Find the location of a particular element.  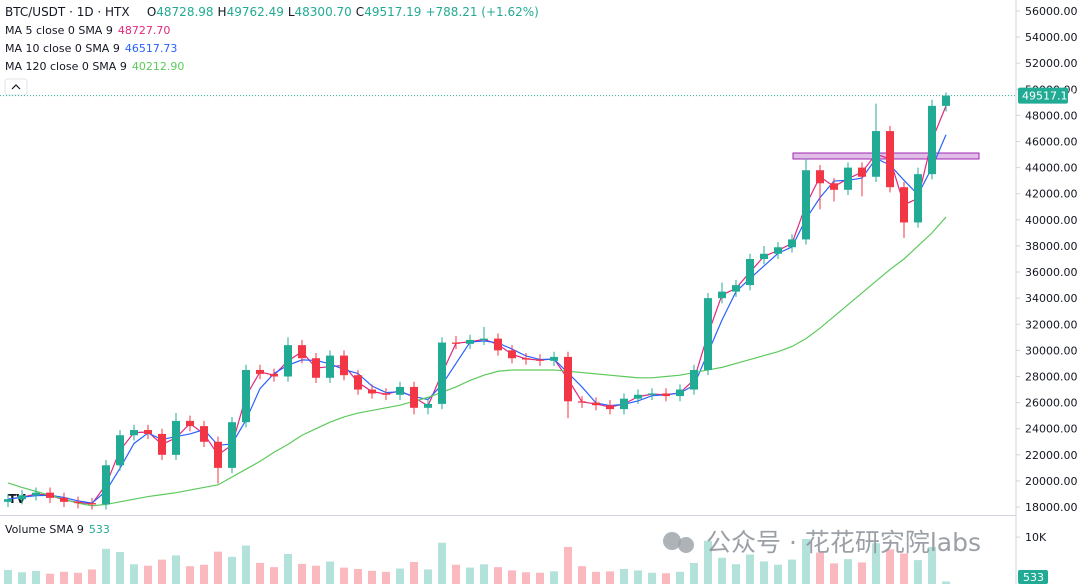

indicator-legend: MA 5 close 0 SMA 9 48727.70 is located at coordinates (87, 30).